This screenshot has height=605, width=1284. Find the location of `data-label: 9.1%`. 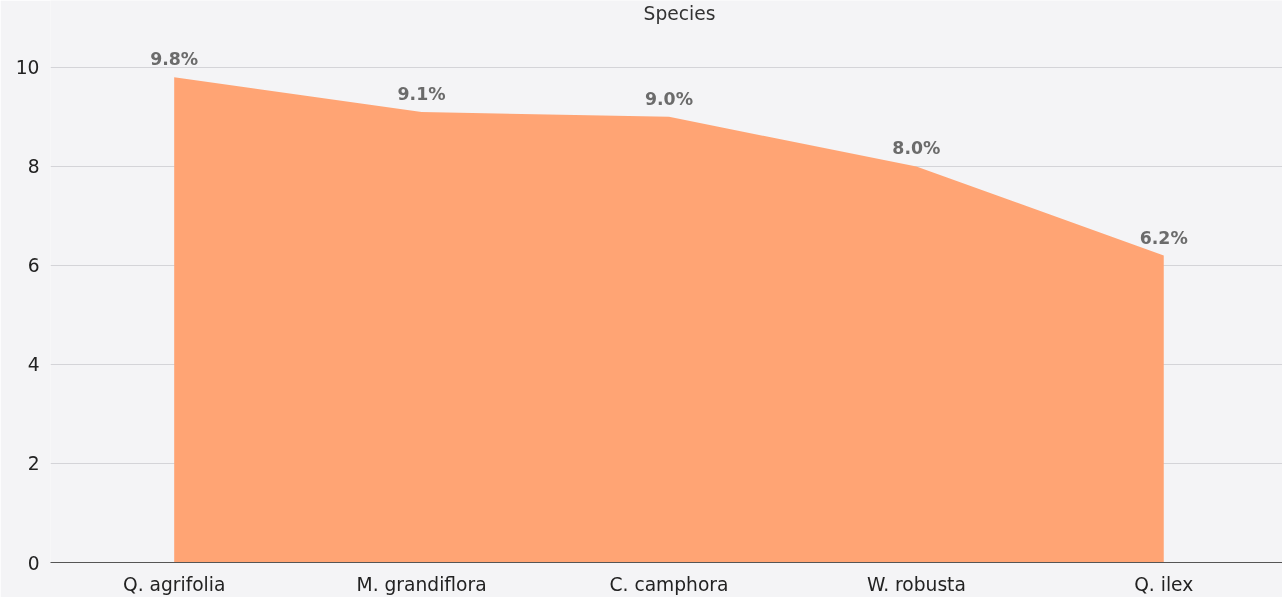

data-label: 9.1% is located at coordinates (421, 93).